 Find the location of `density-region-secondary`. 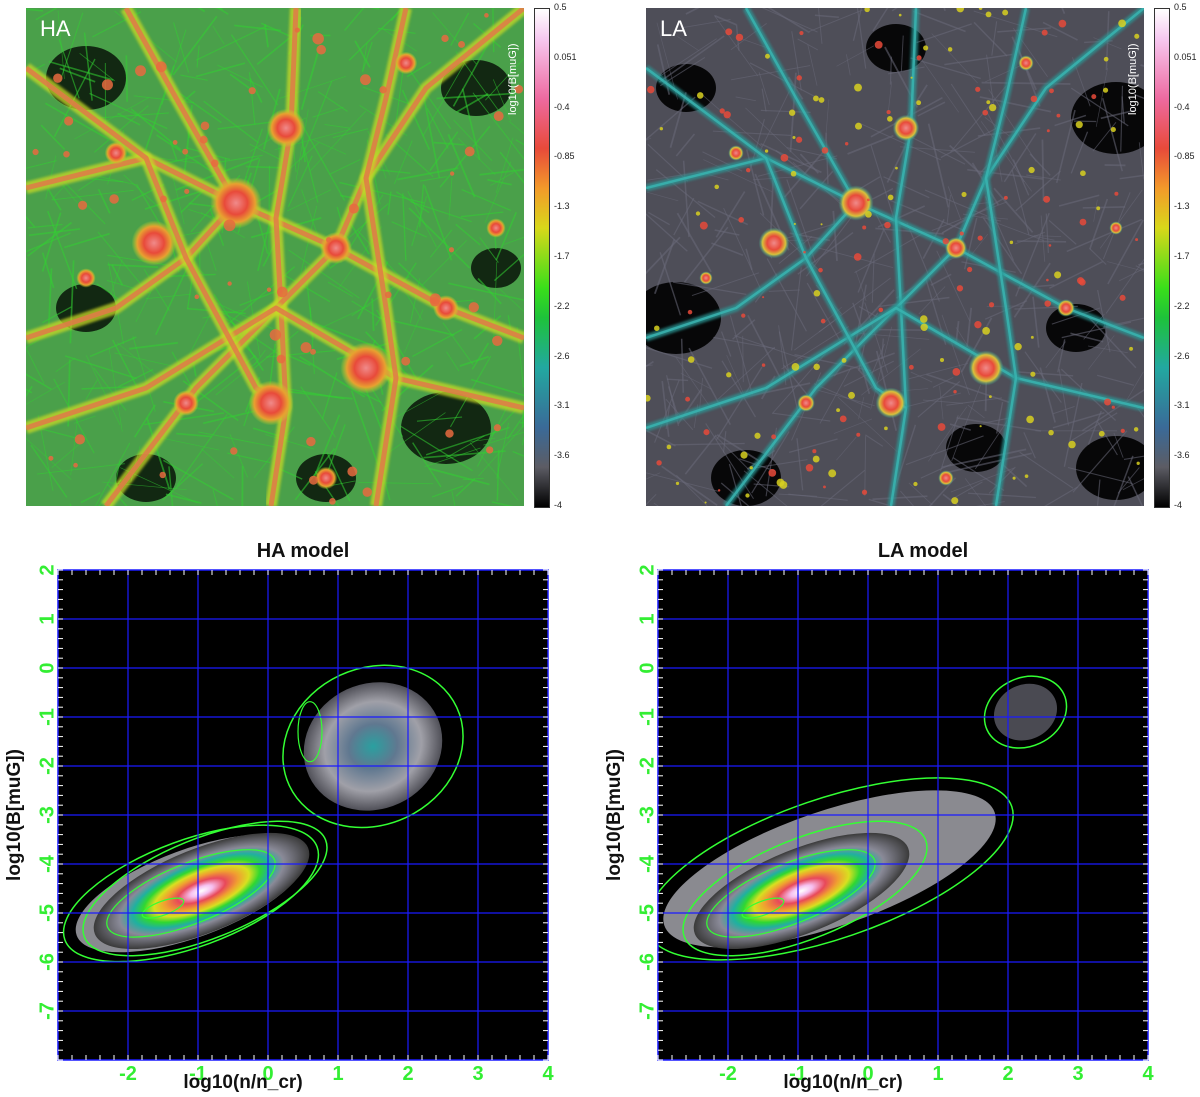

density-region-secondary is located at coordinates (1025, 712).